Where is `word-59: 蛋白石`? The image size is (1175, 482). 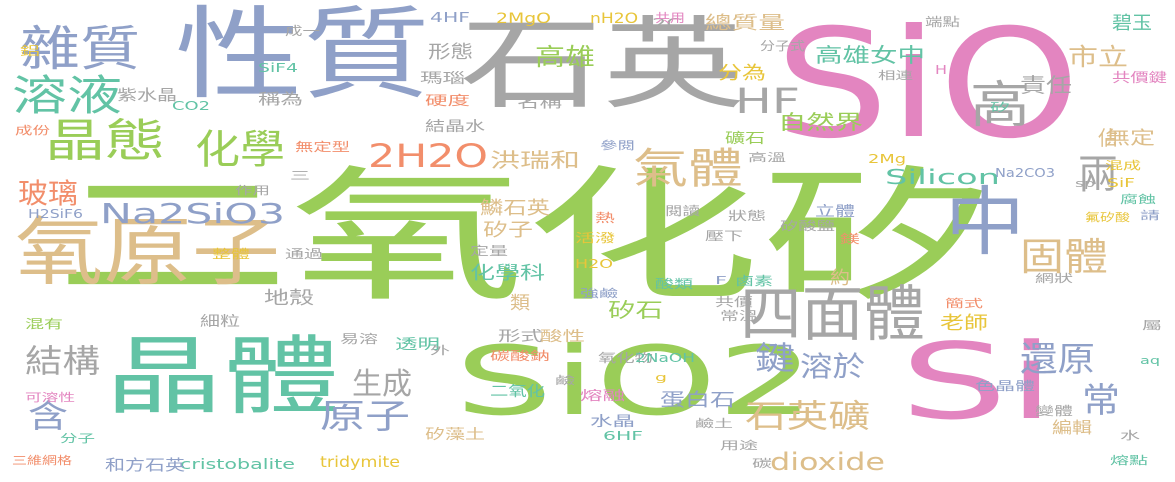
word-59: 蛋白石 is located at coordinates (698, 400).